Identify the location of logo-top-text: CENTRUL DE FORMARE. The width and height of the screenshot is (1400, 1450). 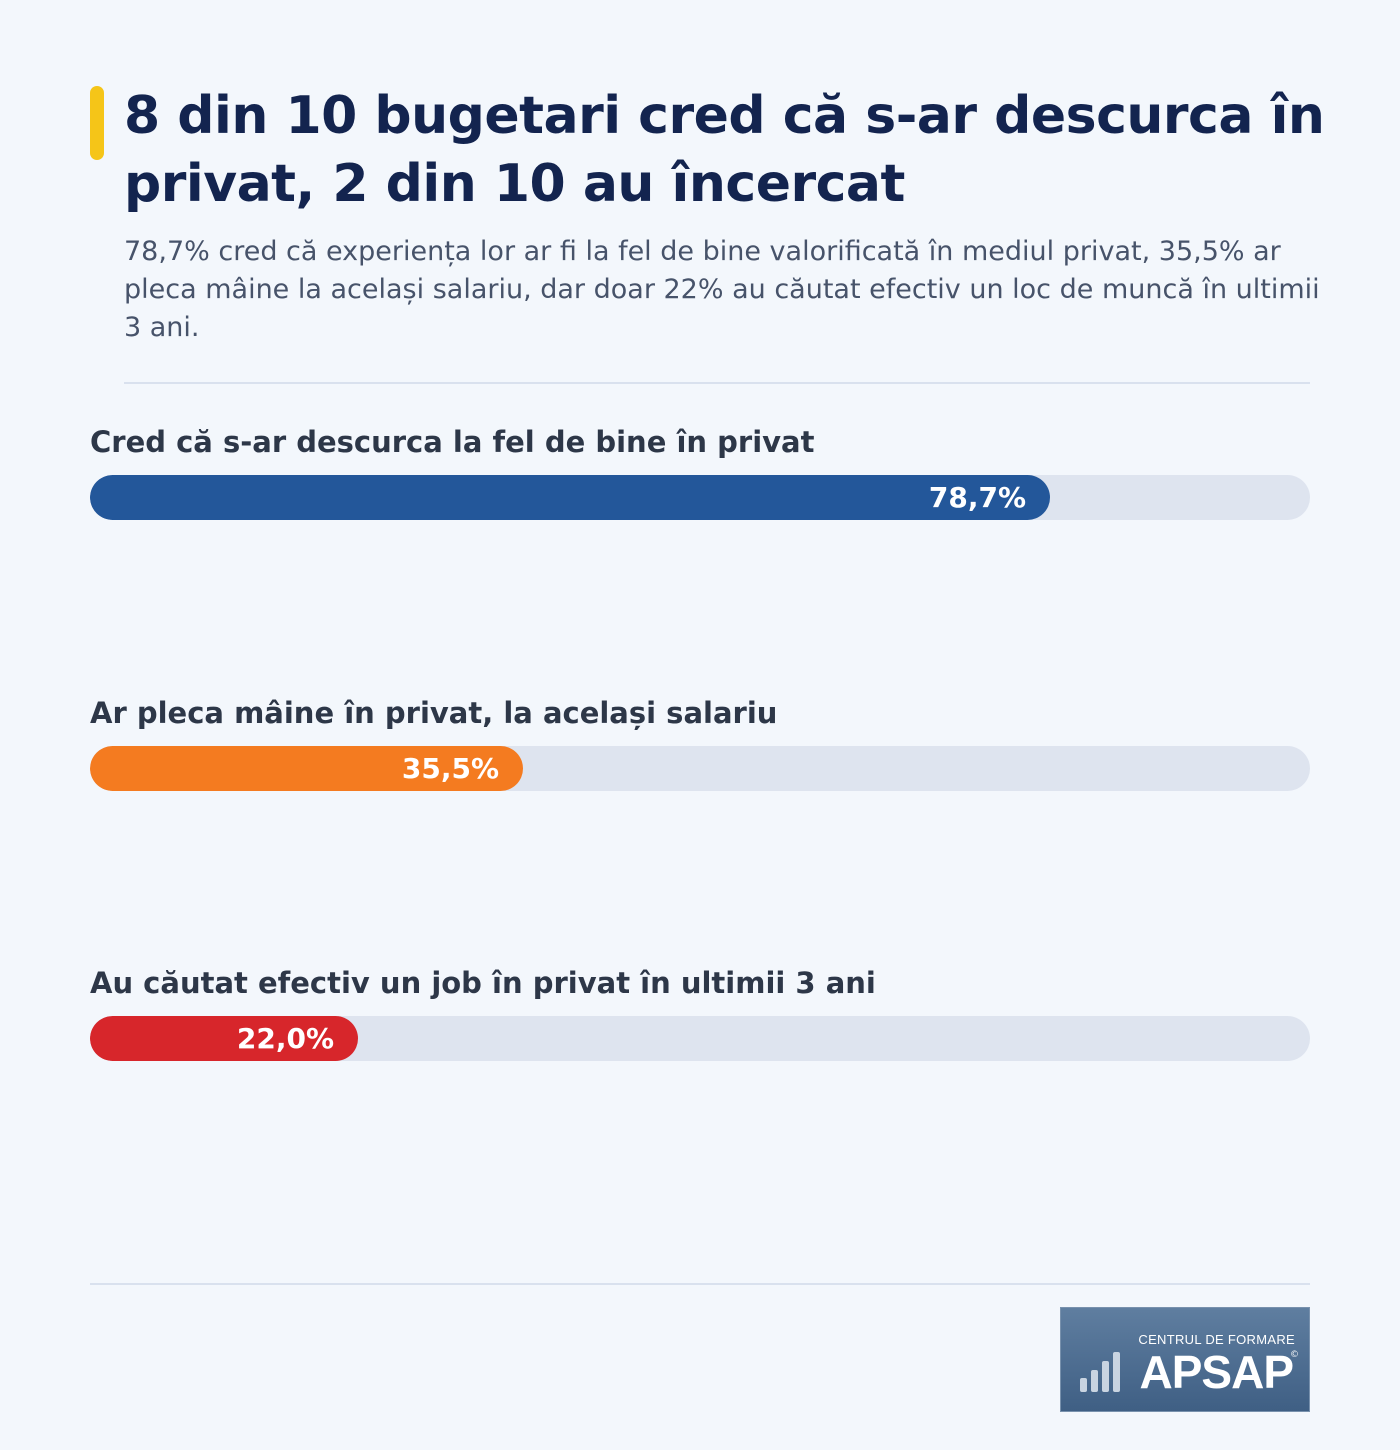
(1216, 1339).